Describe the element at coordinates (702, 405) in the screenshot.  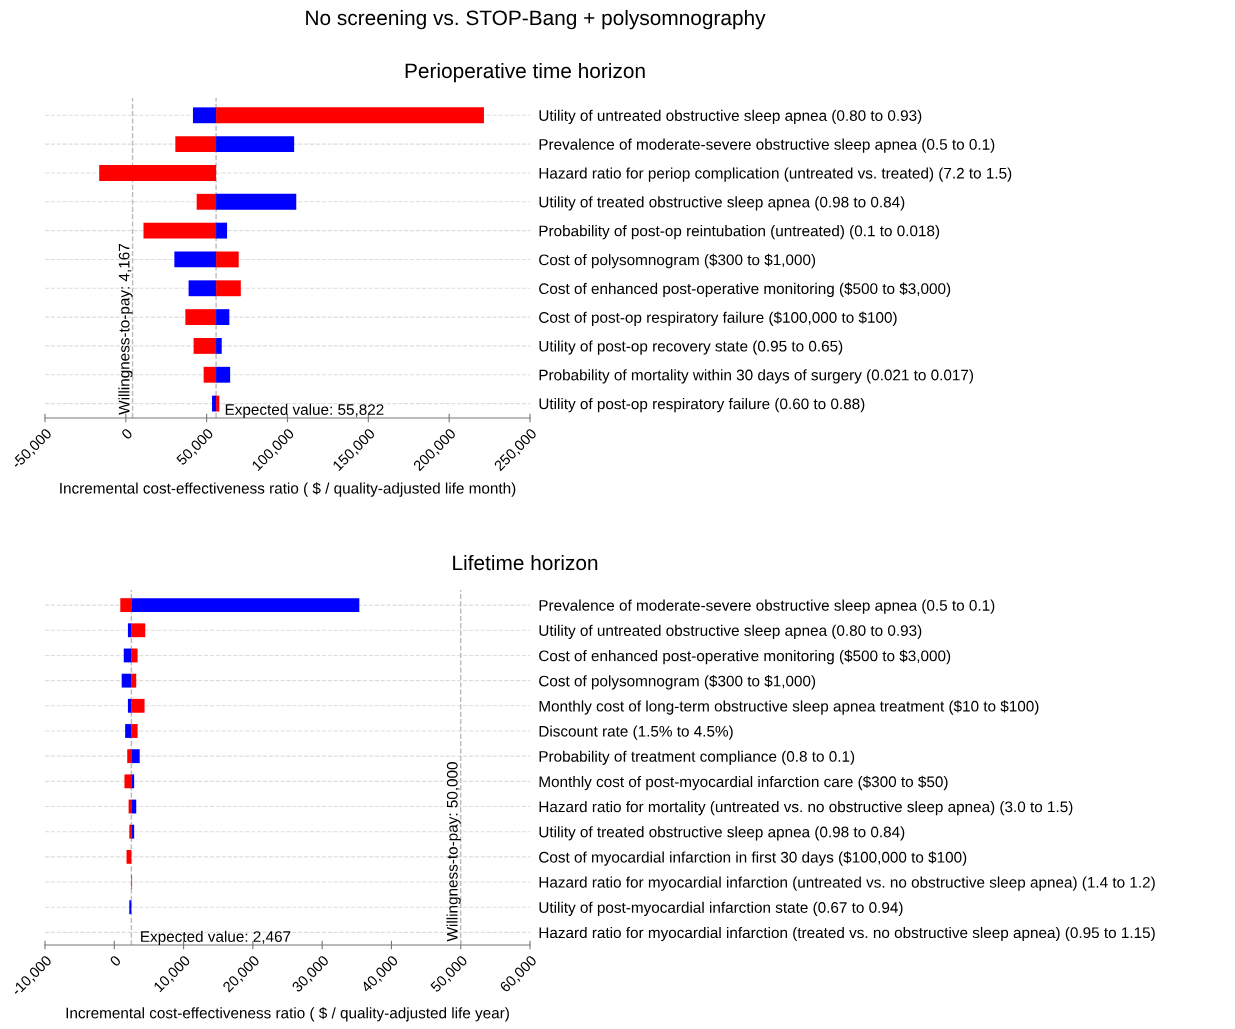
I see `y-tick-label: Utility of post-op respiratory failure (0.60 to 0.88)` at that location.